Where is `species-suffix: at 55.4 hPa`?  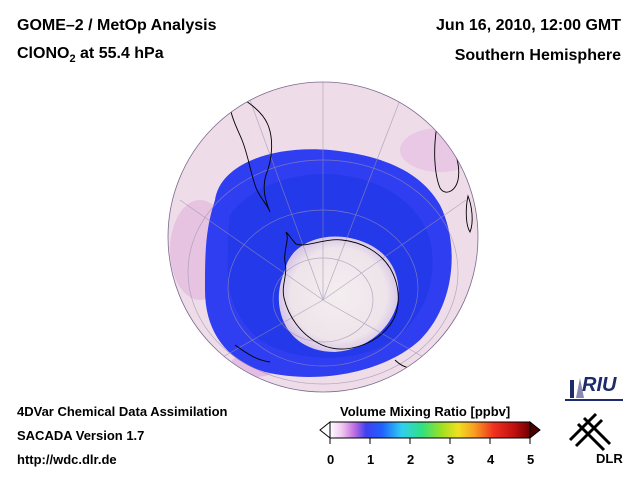
species-suffix: at 55.4 hPa is located at coordinates (119, 53).